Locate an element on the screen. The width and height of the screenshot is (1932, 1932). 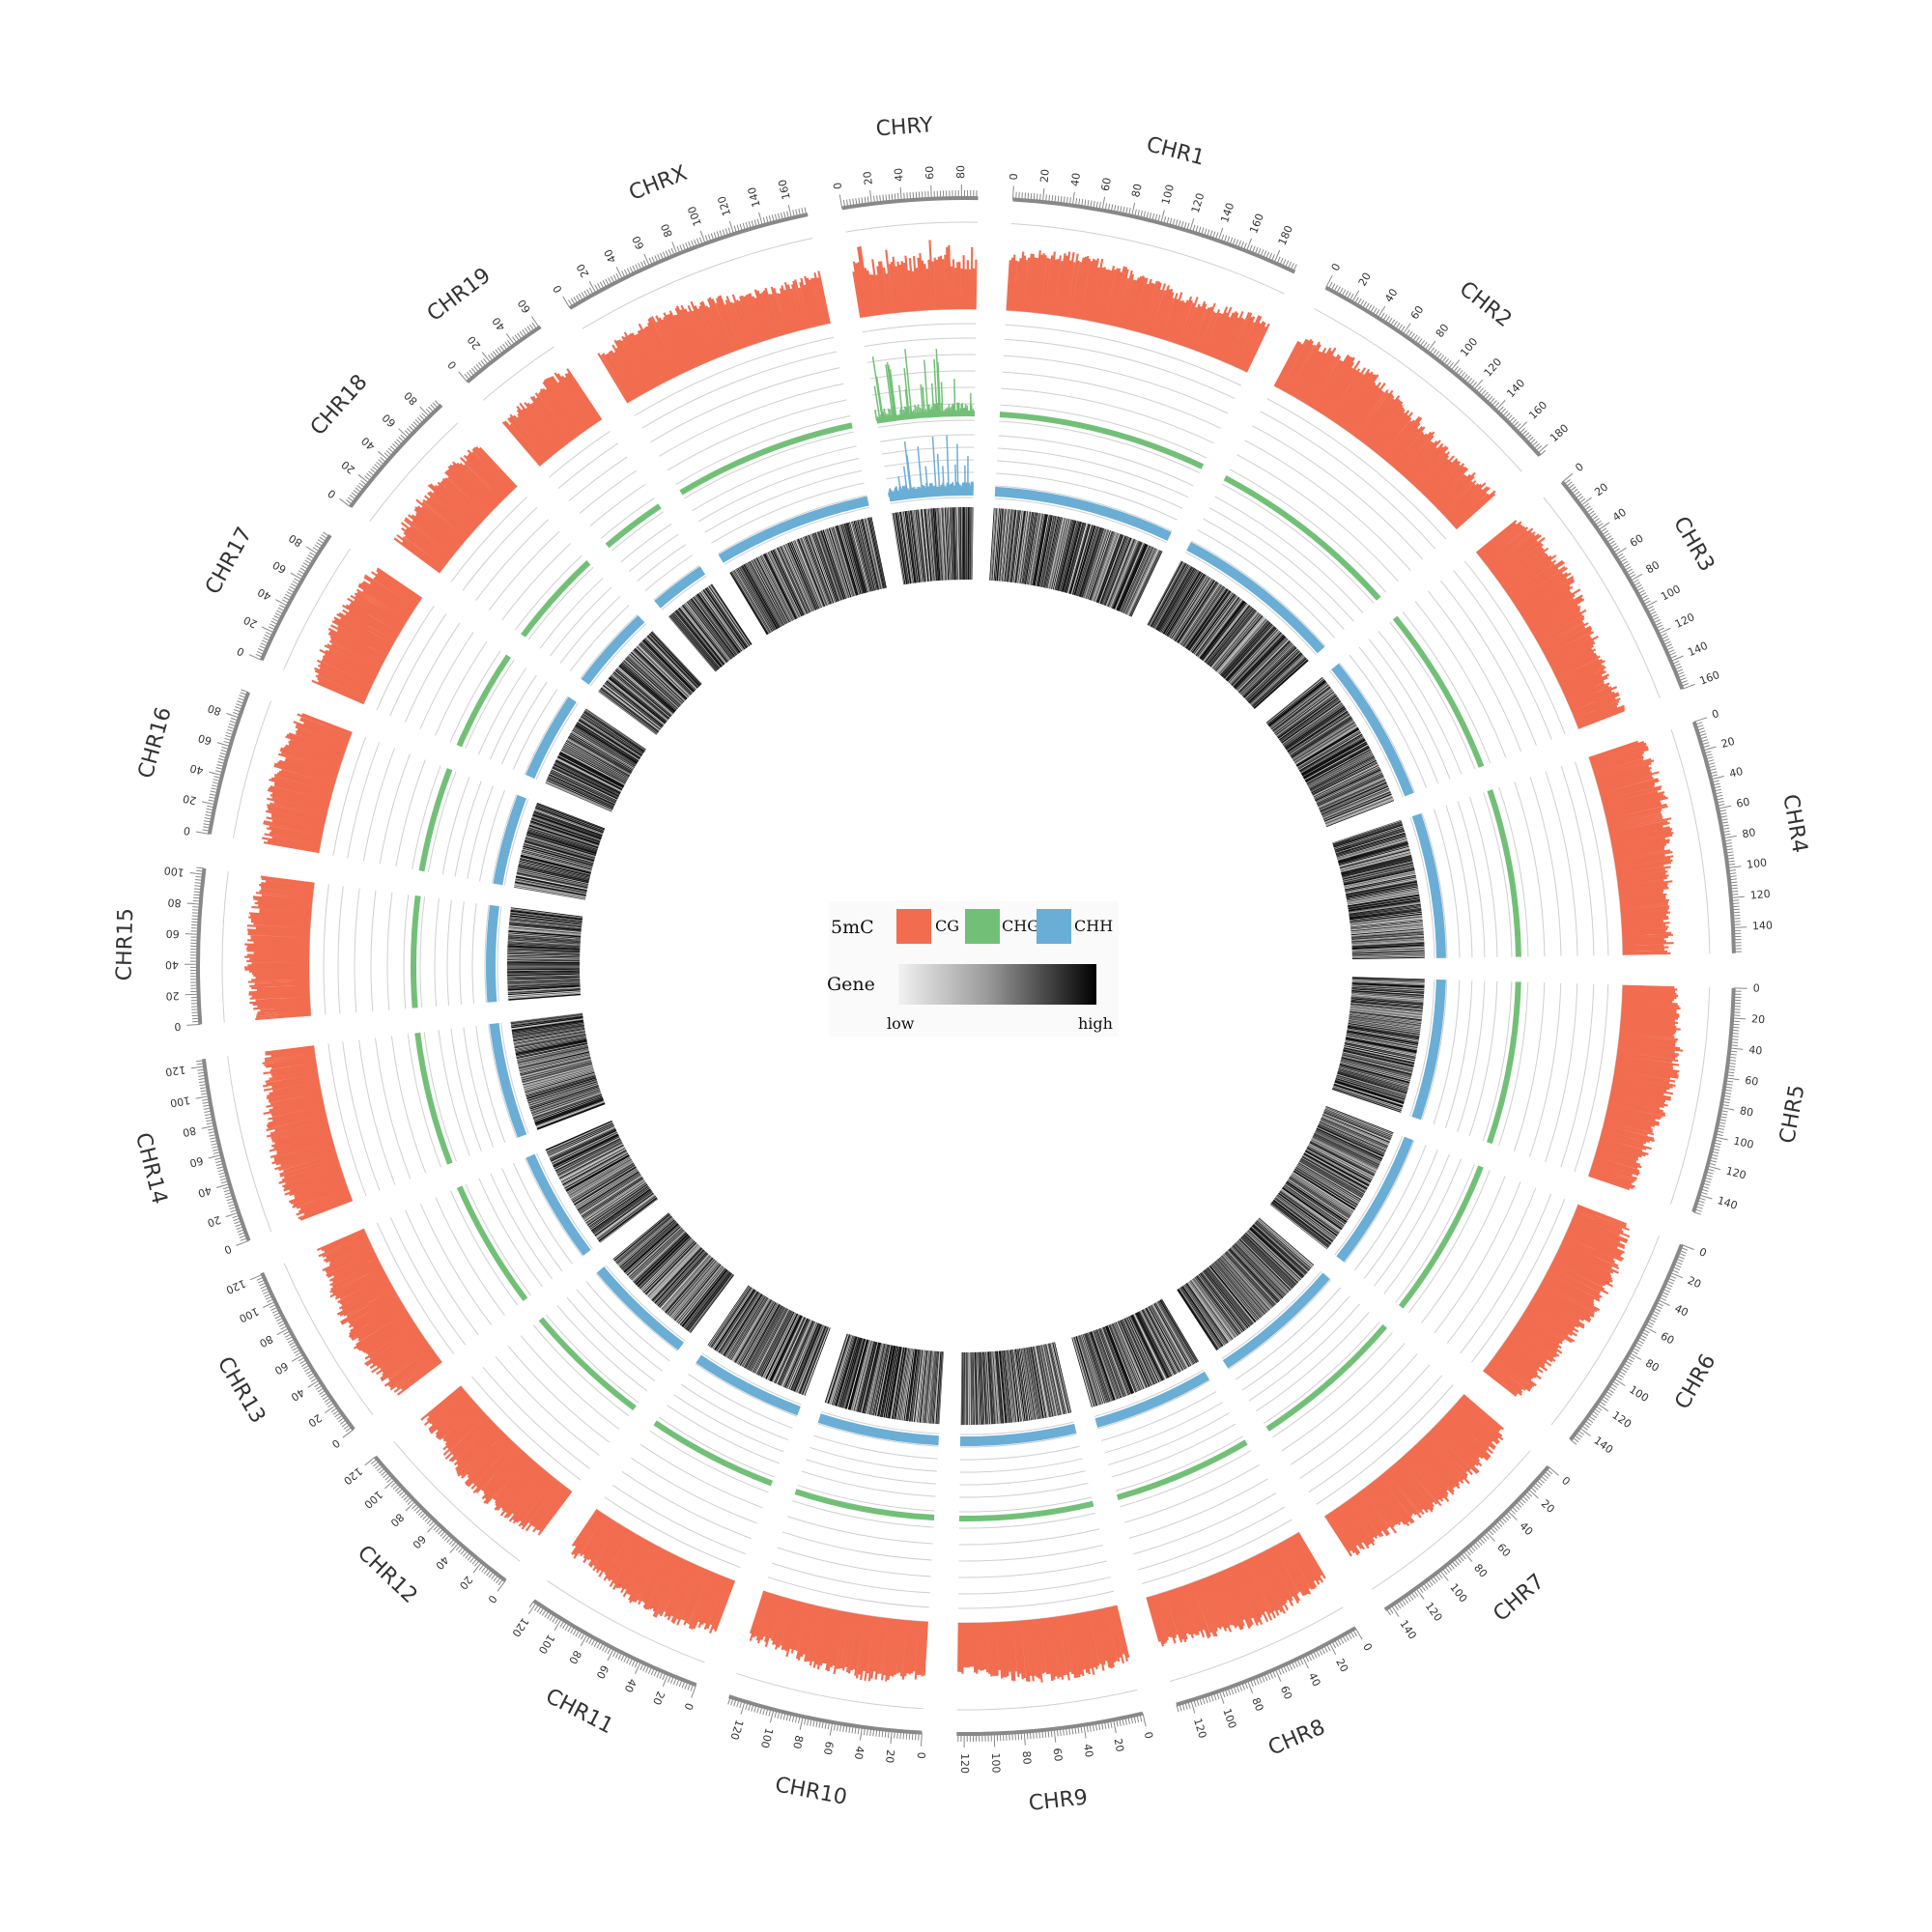
tick-label-chr18-40: 40 is located at coordinates (368, 443).